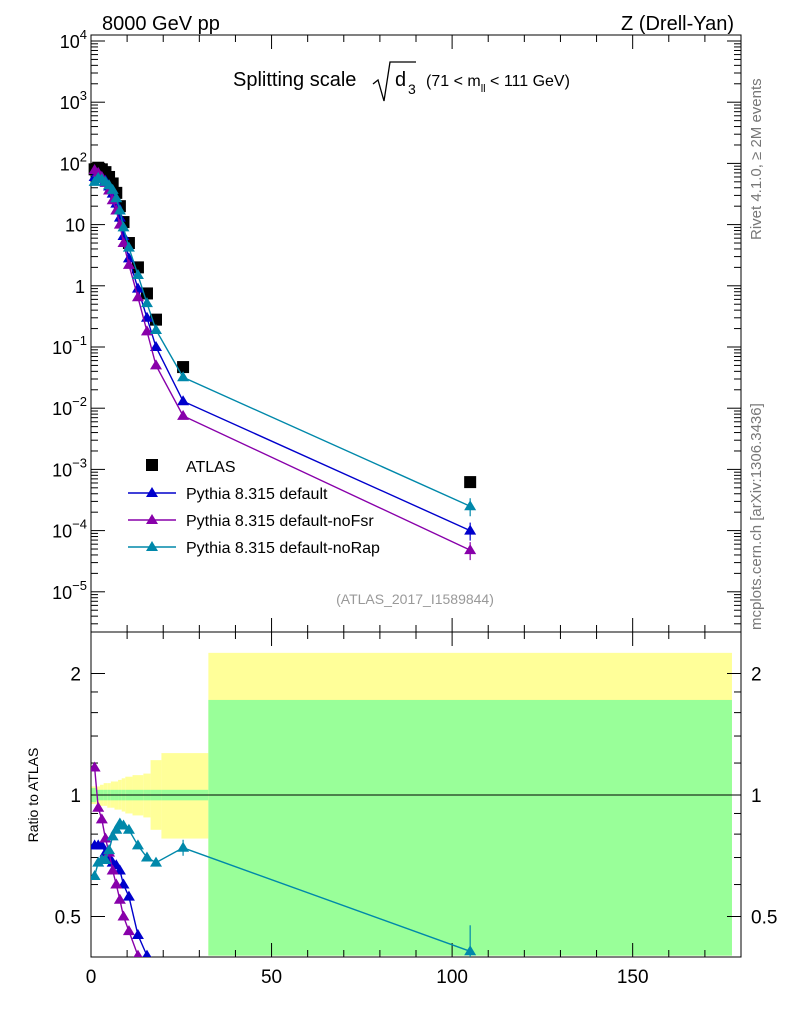  What do you see at coordinates (271, 977) in the screenshot?
I see `x-tick-label: 50` at bounding box center [271, 977].